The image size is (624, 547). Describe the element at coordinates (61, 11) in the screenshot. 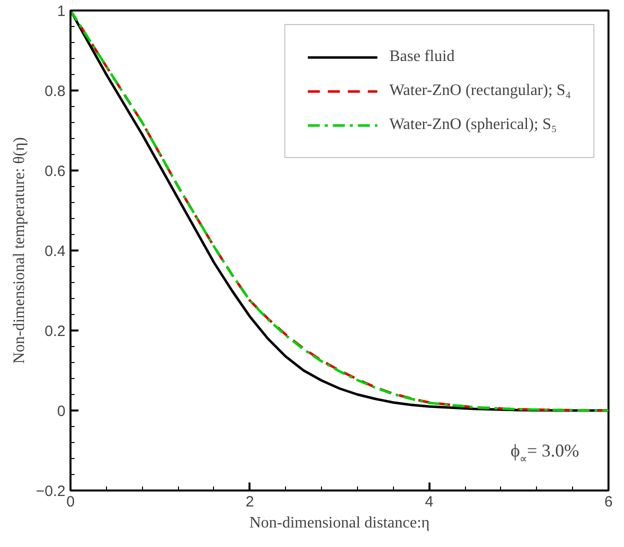

I see `y-tick-label: 1` at that location.